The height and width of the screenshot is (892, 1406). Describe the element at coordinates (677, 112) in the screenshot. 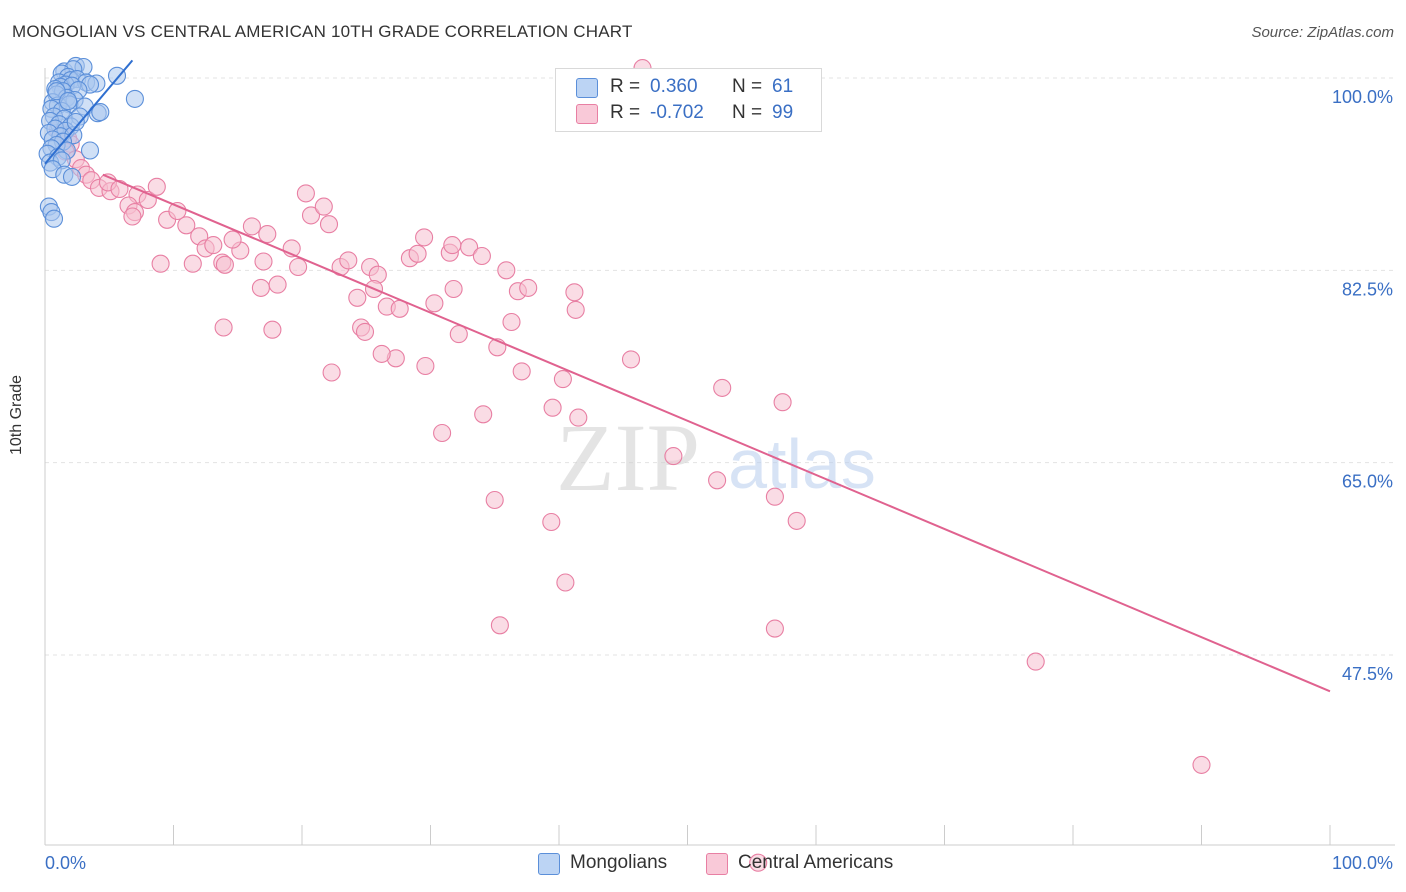

I see `legend-r-value: -0.702` at that location.